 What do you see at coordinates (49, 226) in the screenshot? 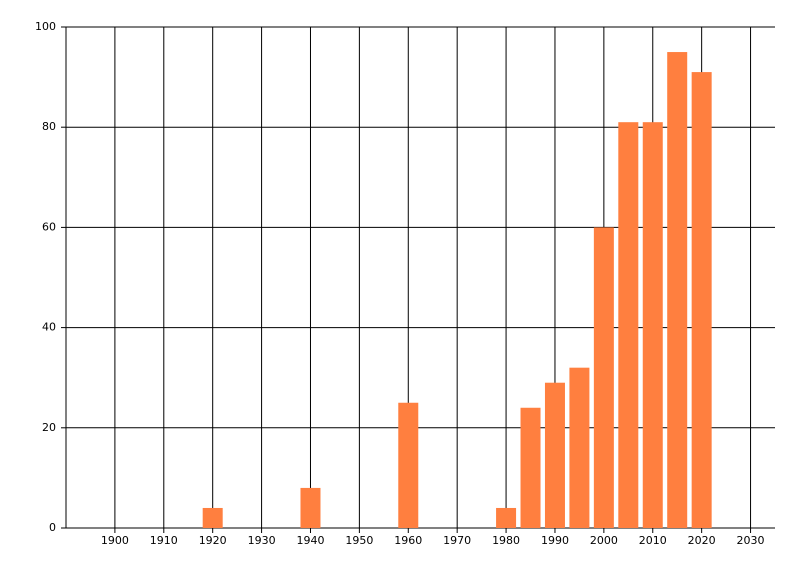
I see `y-tick-label: 60` at bounding box center [49, 226].